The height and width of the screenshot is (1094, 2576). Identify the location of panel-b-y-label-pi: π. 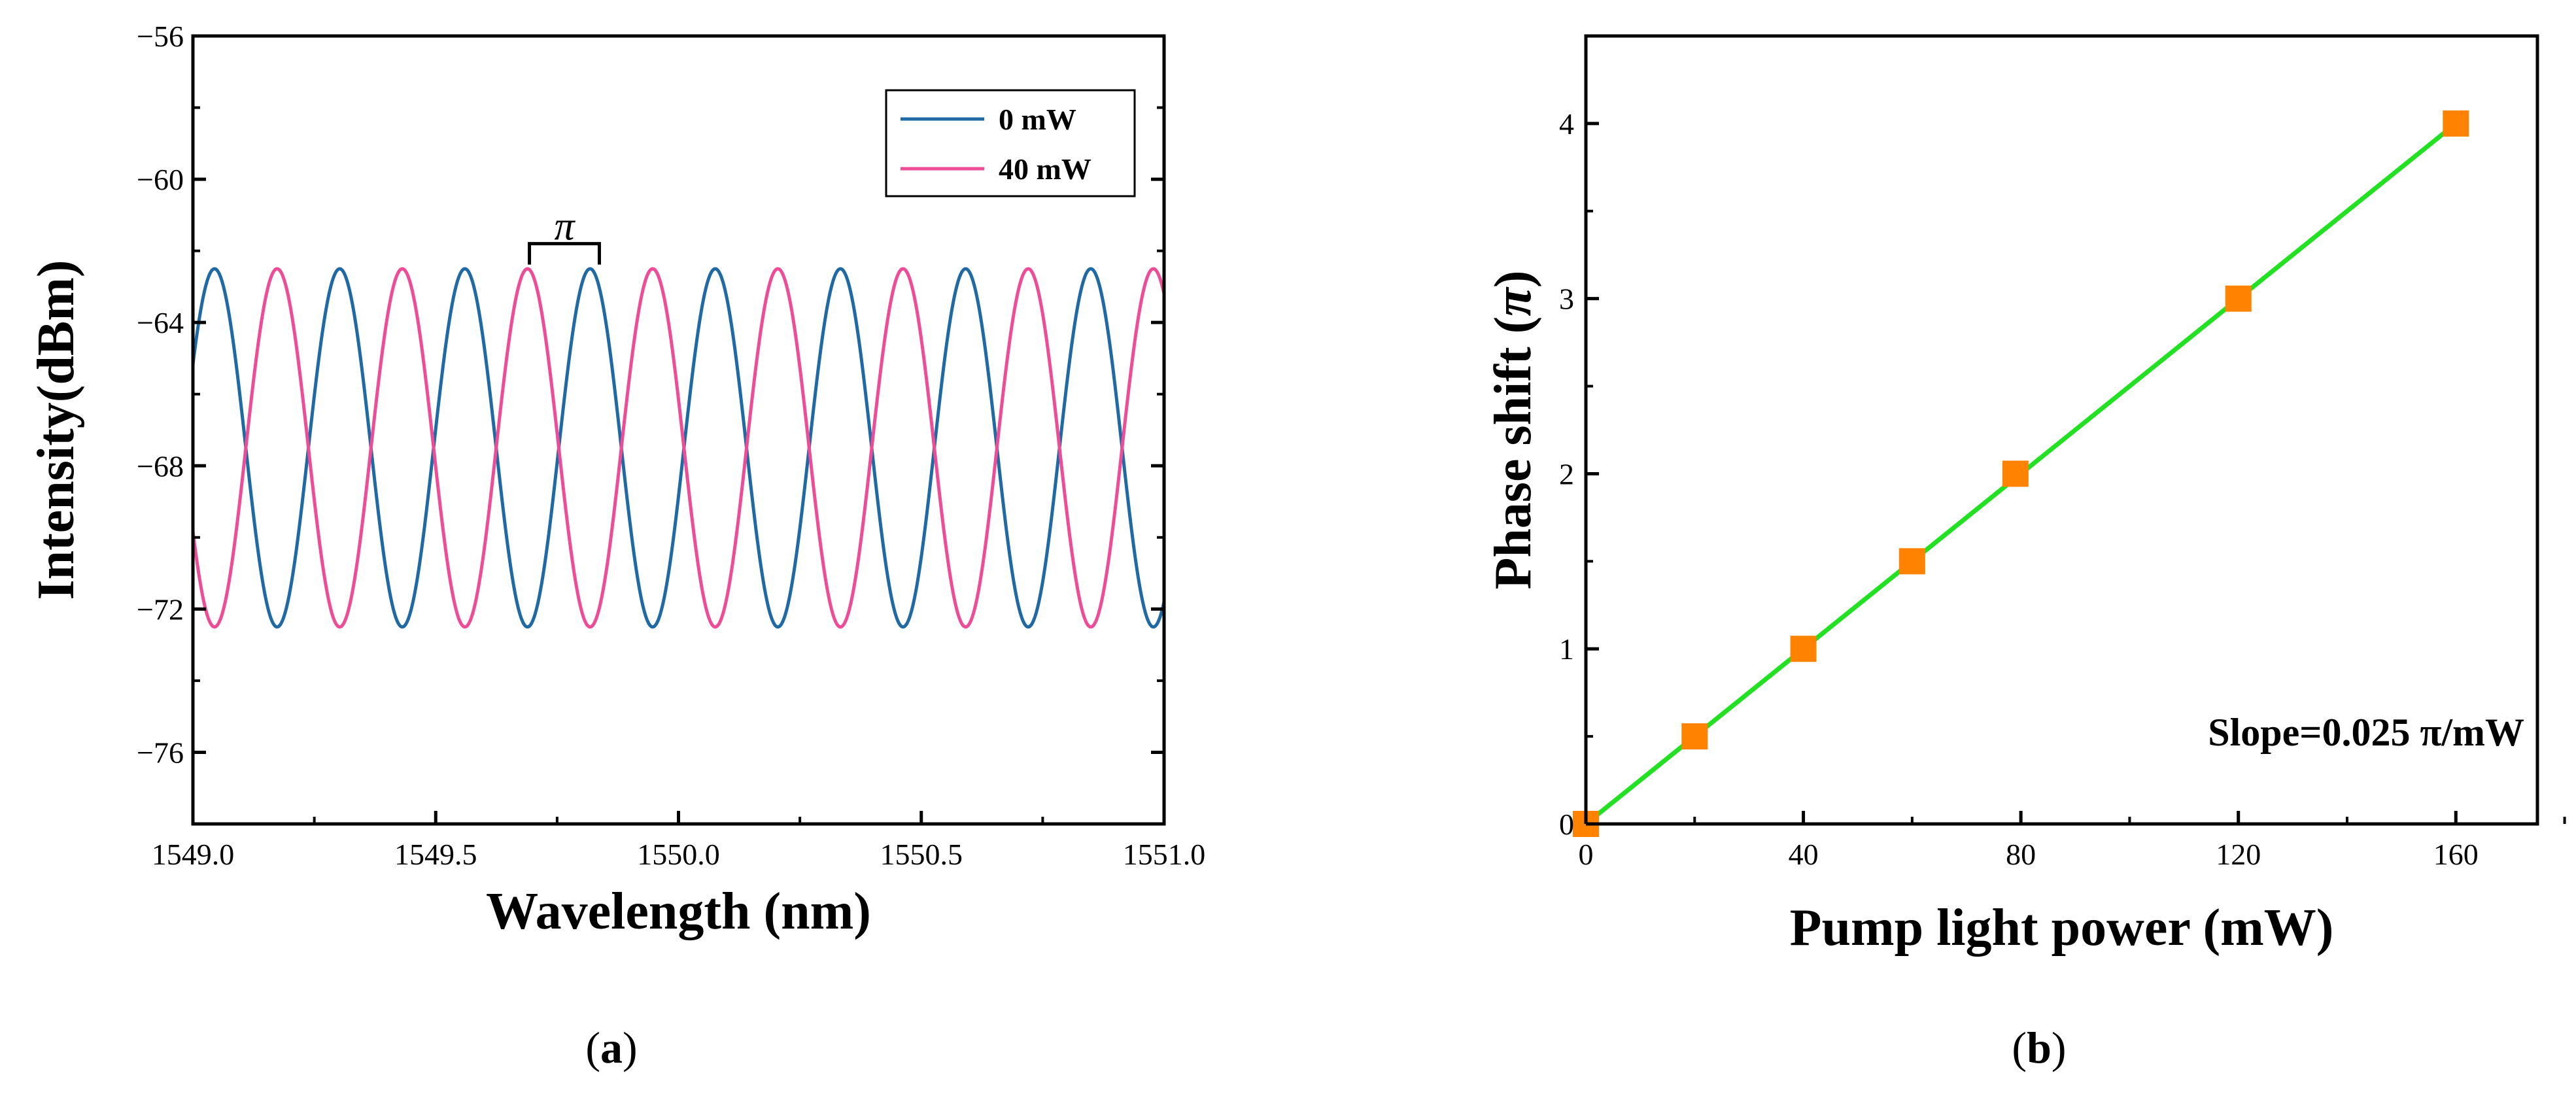
(1514, 301).